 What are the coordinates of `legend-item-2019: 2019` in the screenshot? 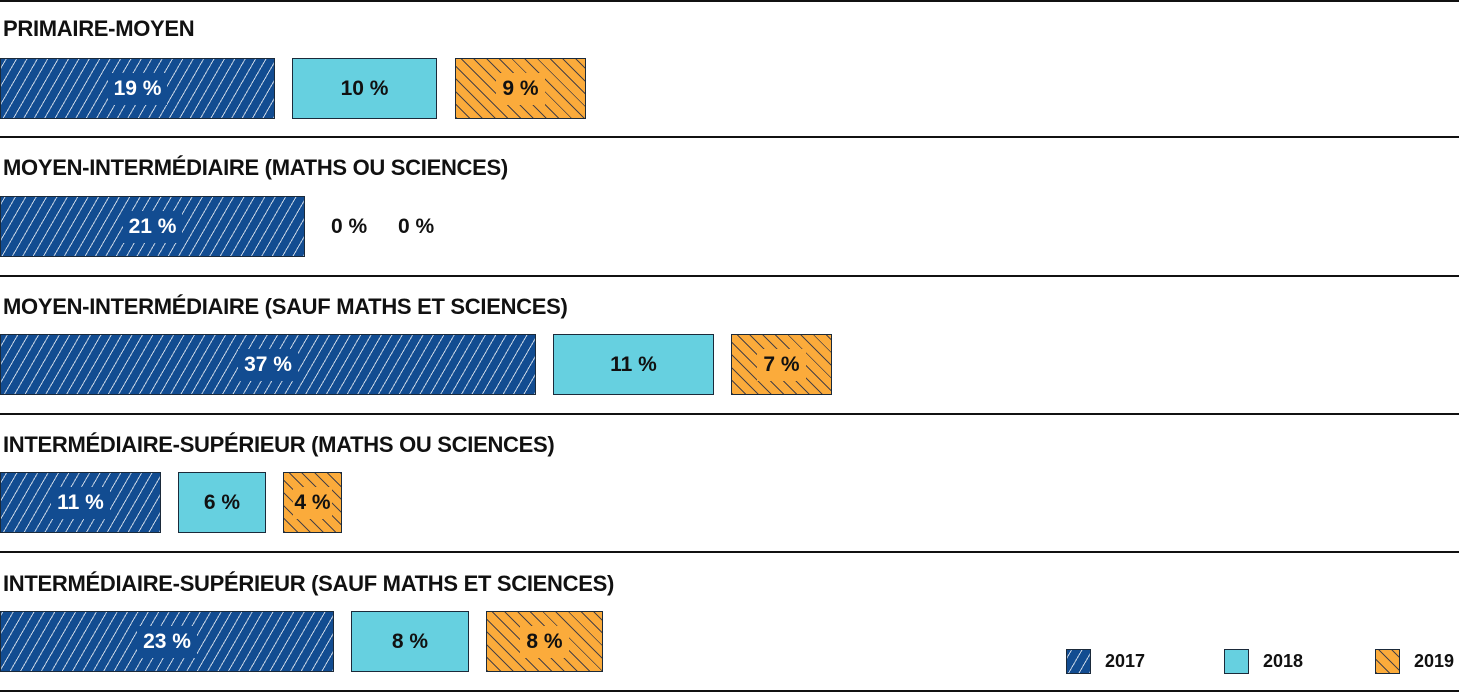 It's located at (1414, 661).